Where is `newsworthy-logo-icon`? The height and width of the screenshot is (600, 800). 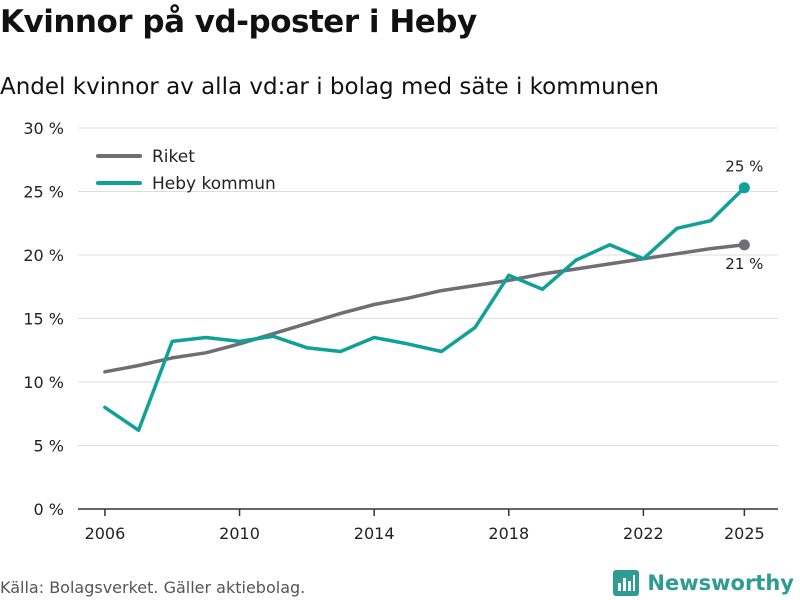
newsworthy-logo-icon is located at coordinates (626, 583).